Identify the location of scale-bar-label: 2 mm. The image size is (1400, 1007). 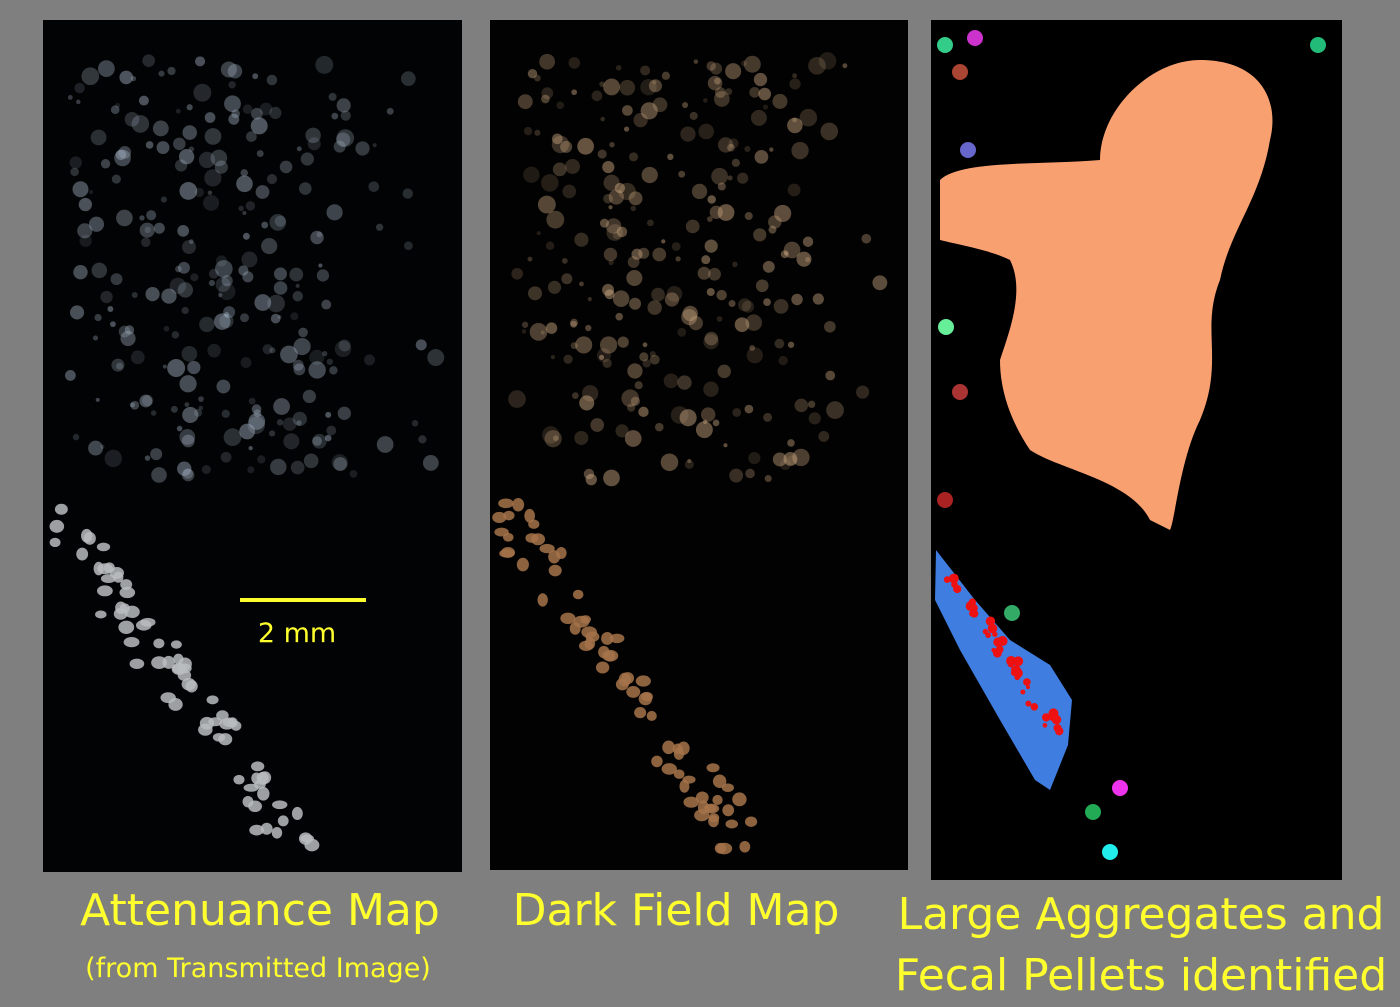
(297, 633).